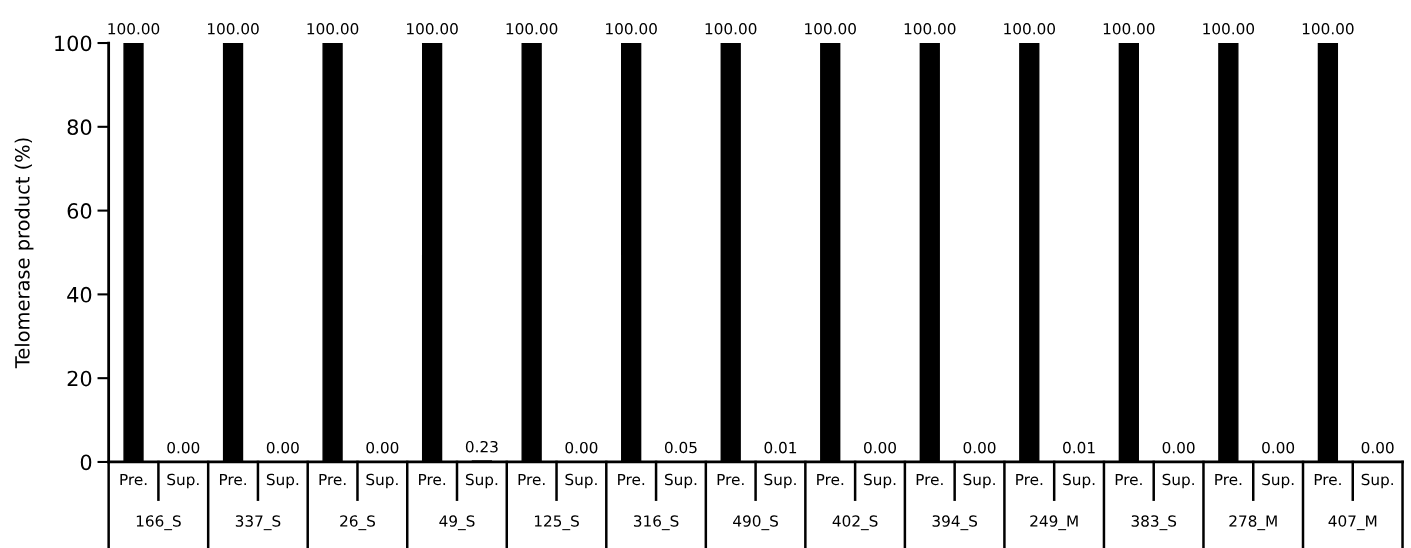 The image size is (1411, 548). I want to click on y-tick-label: 60, so click(79, 211).